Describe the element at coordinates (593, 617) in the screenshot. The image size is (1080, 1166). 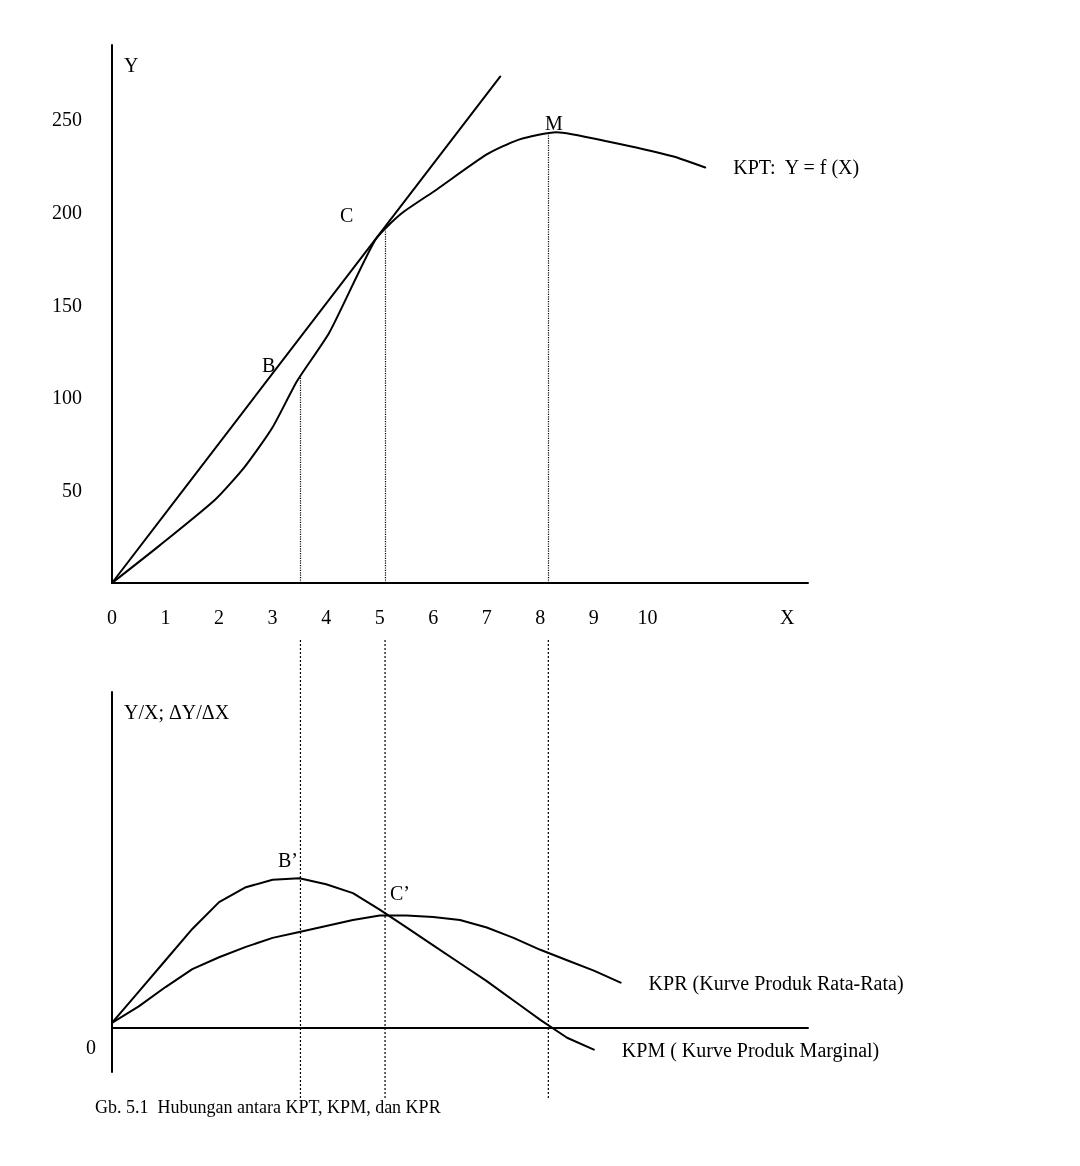
I see `x-tick-label: 9` at that location.